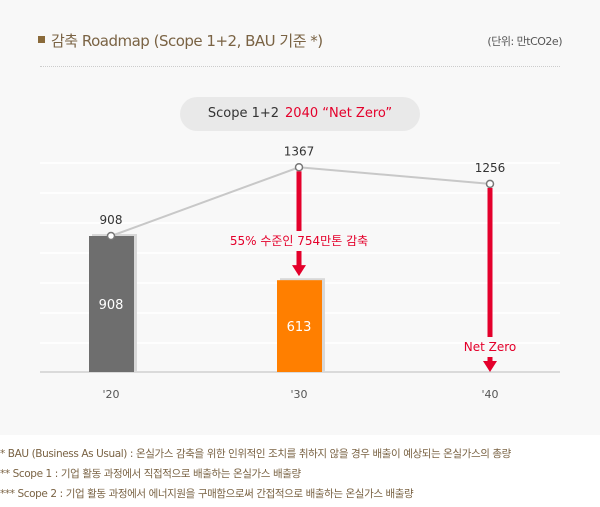  I want to click on bau-value-label: 908, so click(111, 220).